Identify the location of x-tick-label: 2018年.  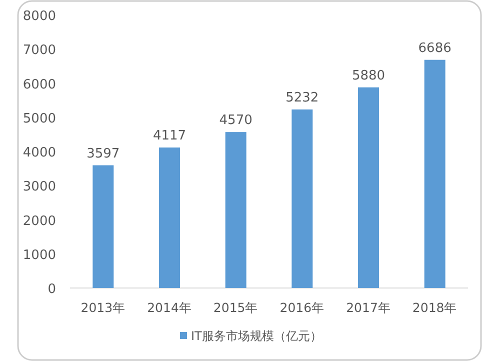
(435, 307).